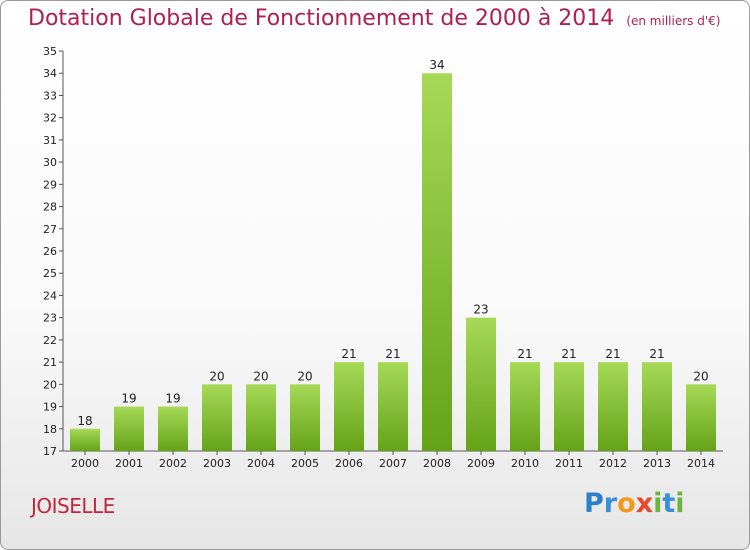 This screenshot has width=750, height=550. I want to click on bar-2001, so click(129, 428).